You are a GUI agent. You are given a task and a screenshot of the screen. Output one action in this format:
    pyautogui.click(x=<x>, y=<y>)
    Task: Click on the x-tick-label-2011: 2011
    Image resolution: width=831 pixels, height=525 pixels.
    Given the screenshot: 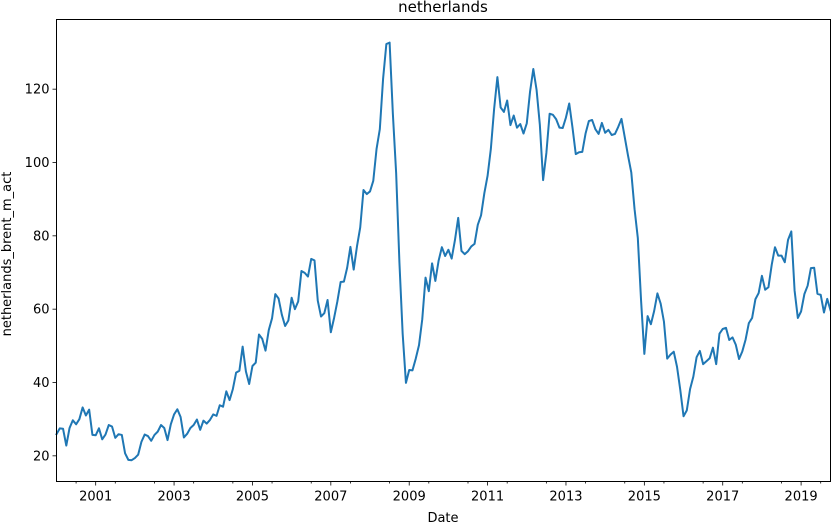 What is the action you would take?
    pyautogui.click(x=487, y=497)
    